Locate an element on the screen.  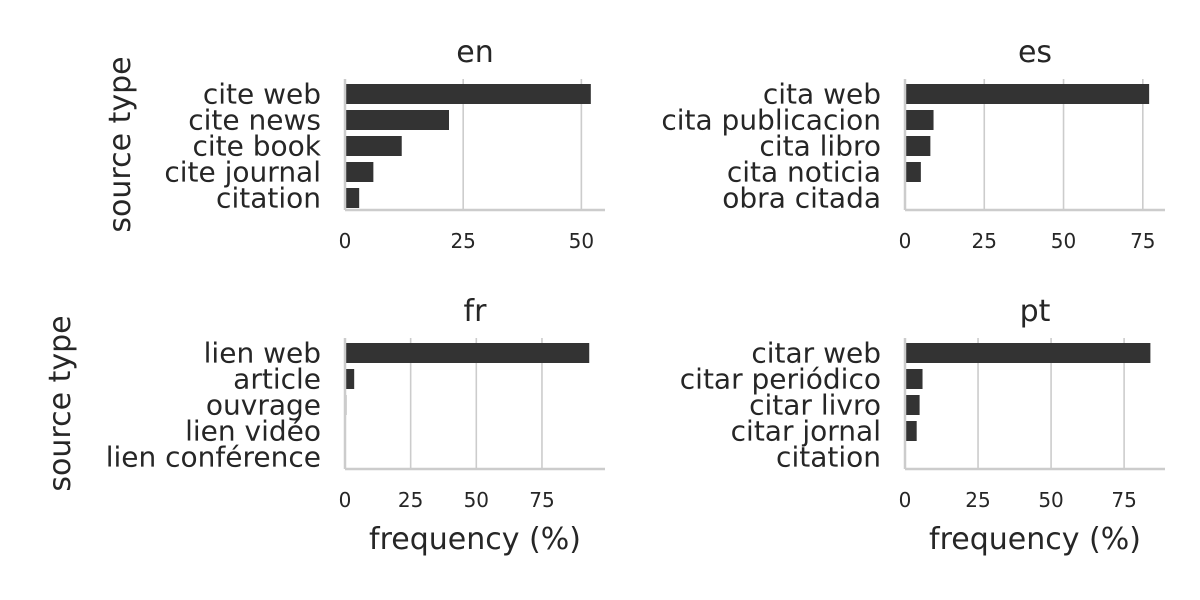
category-label: citar web is located at coordinates (816, 353).